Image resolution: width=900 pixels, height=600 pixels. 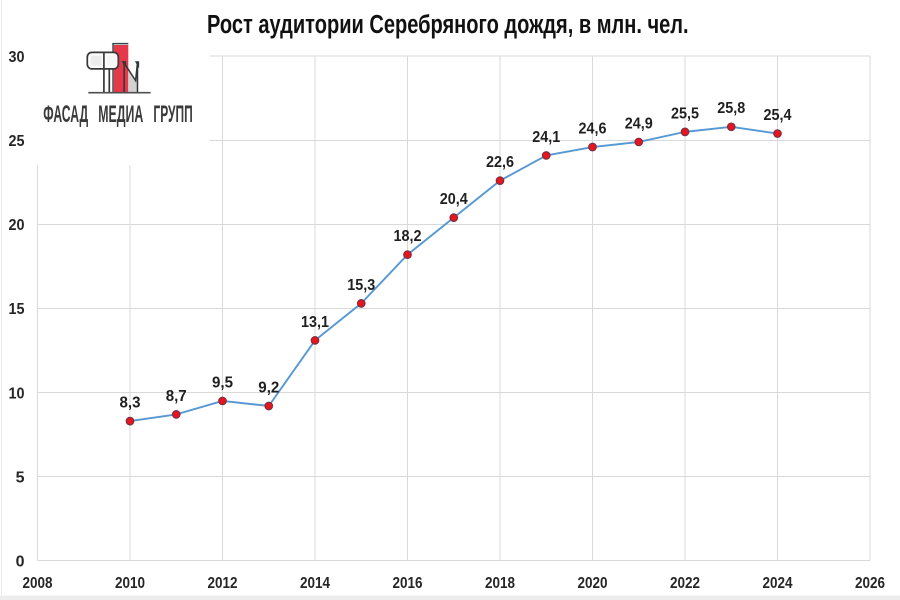 What do you see at coordinates (176, 396) in the screenshot?
I see `svg-text: 8,7` at bounding box center [176, 396].